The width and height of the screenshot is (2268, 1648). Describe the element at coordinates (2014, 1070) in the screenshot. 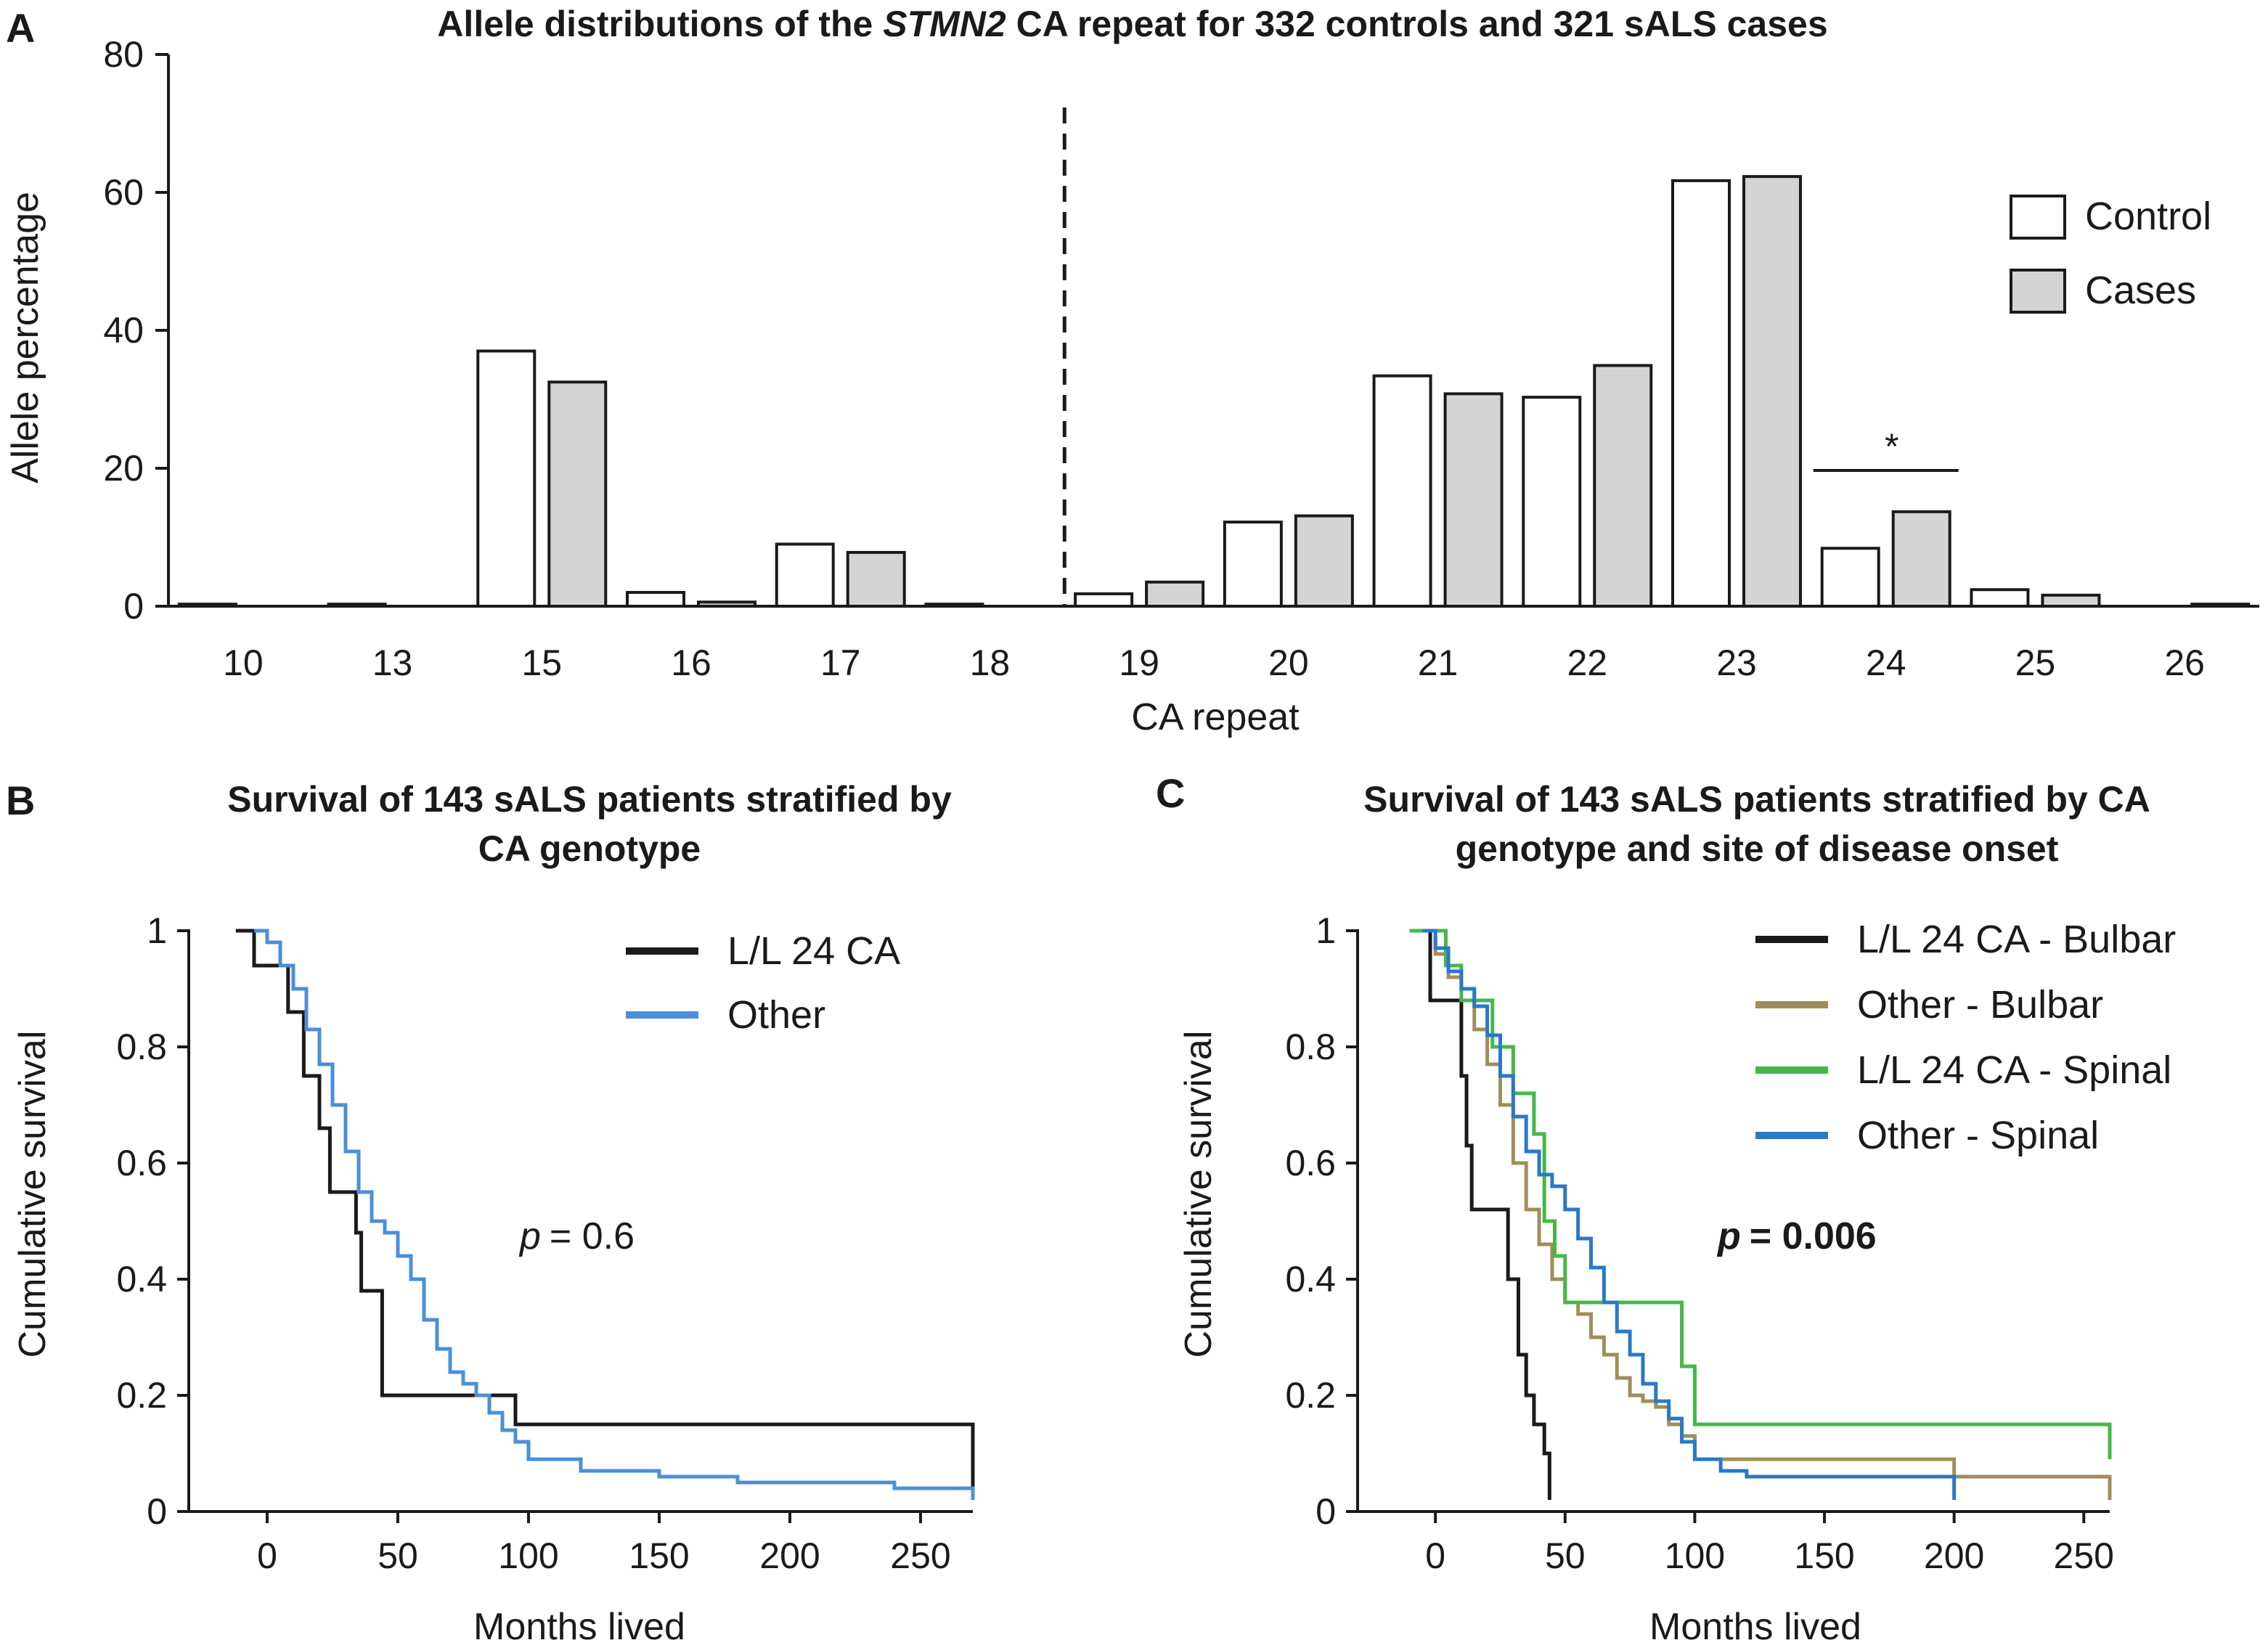

I see `panel-c-legend-label-2: L/L 24 CA - Spinal` at that location.